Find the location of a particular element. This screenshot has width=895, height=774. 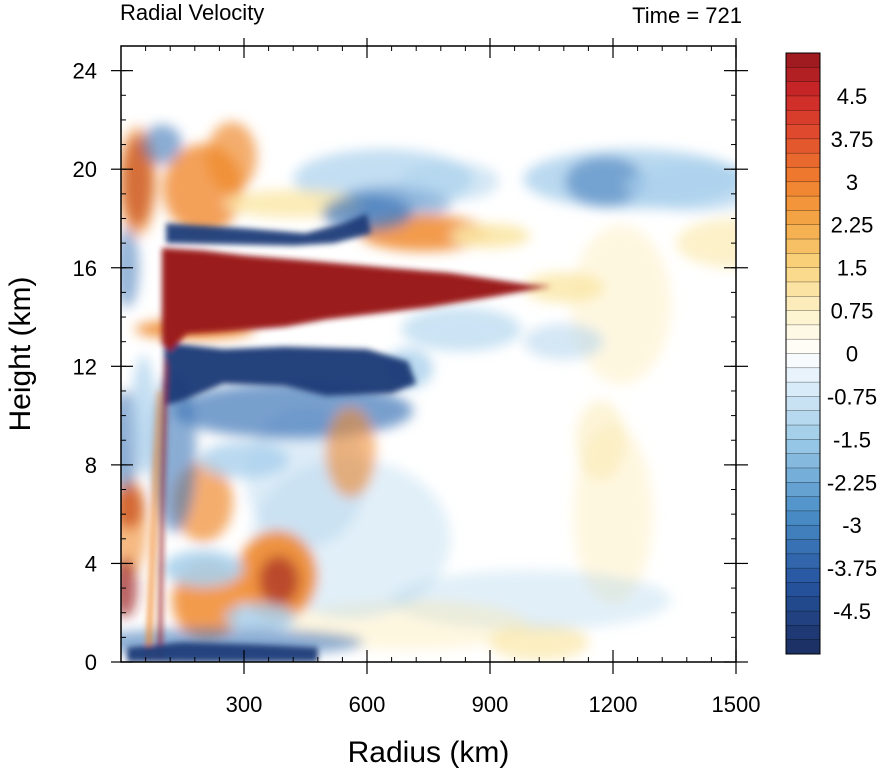

colorbar-tick-label: 0 is located at coordinates (852, 354).